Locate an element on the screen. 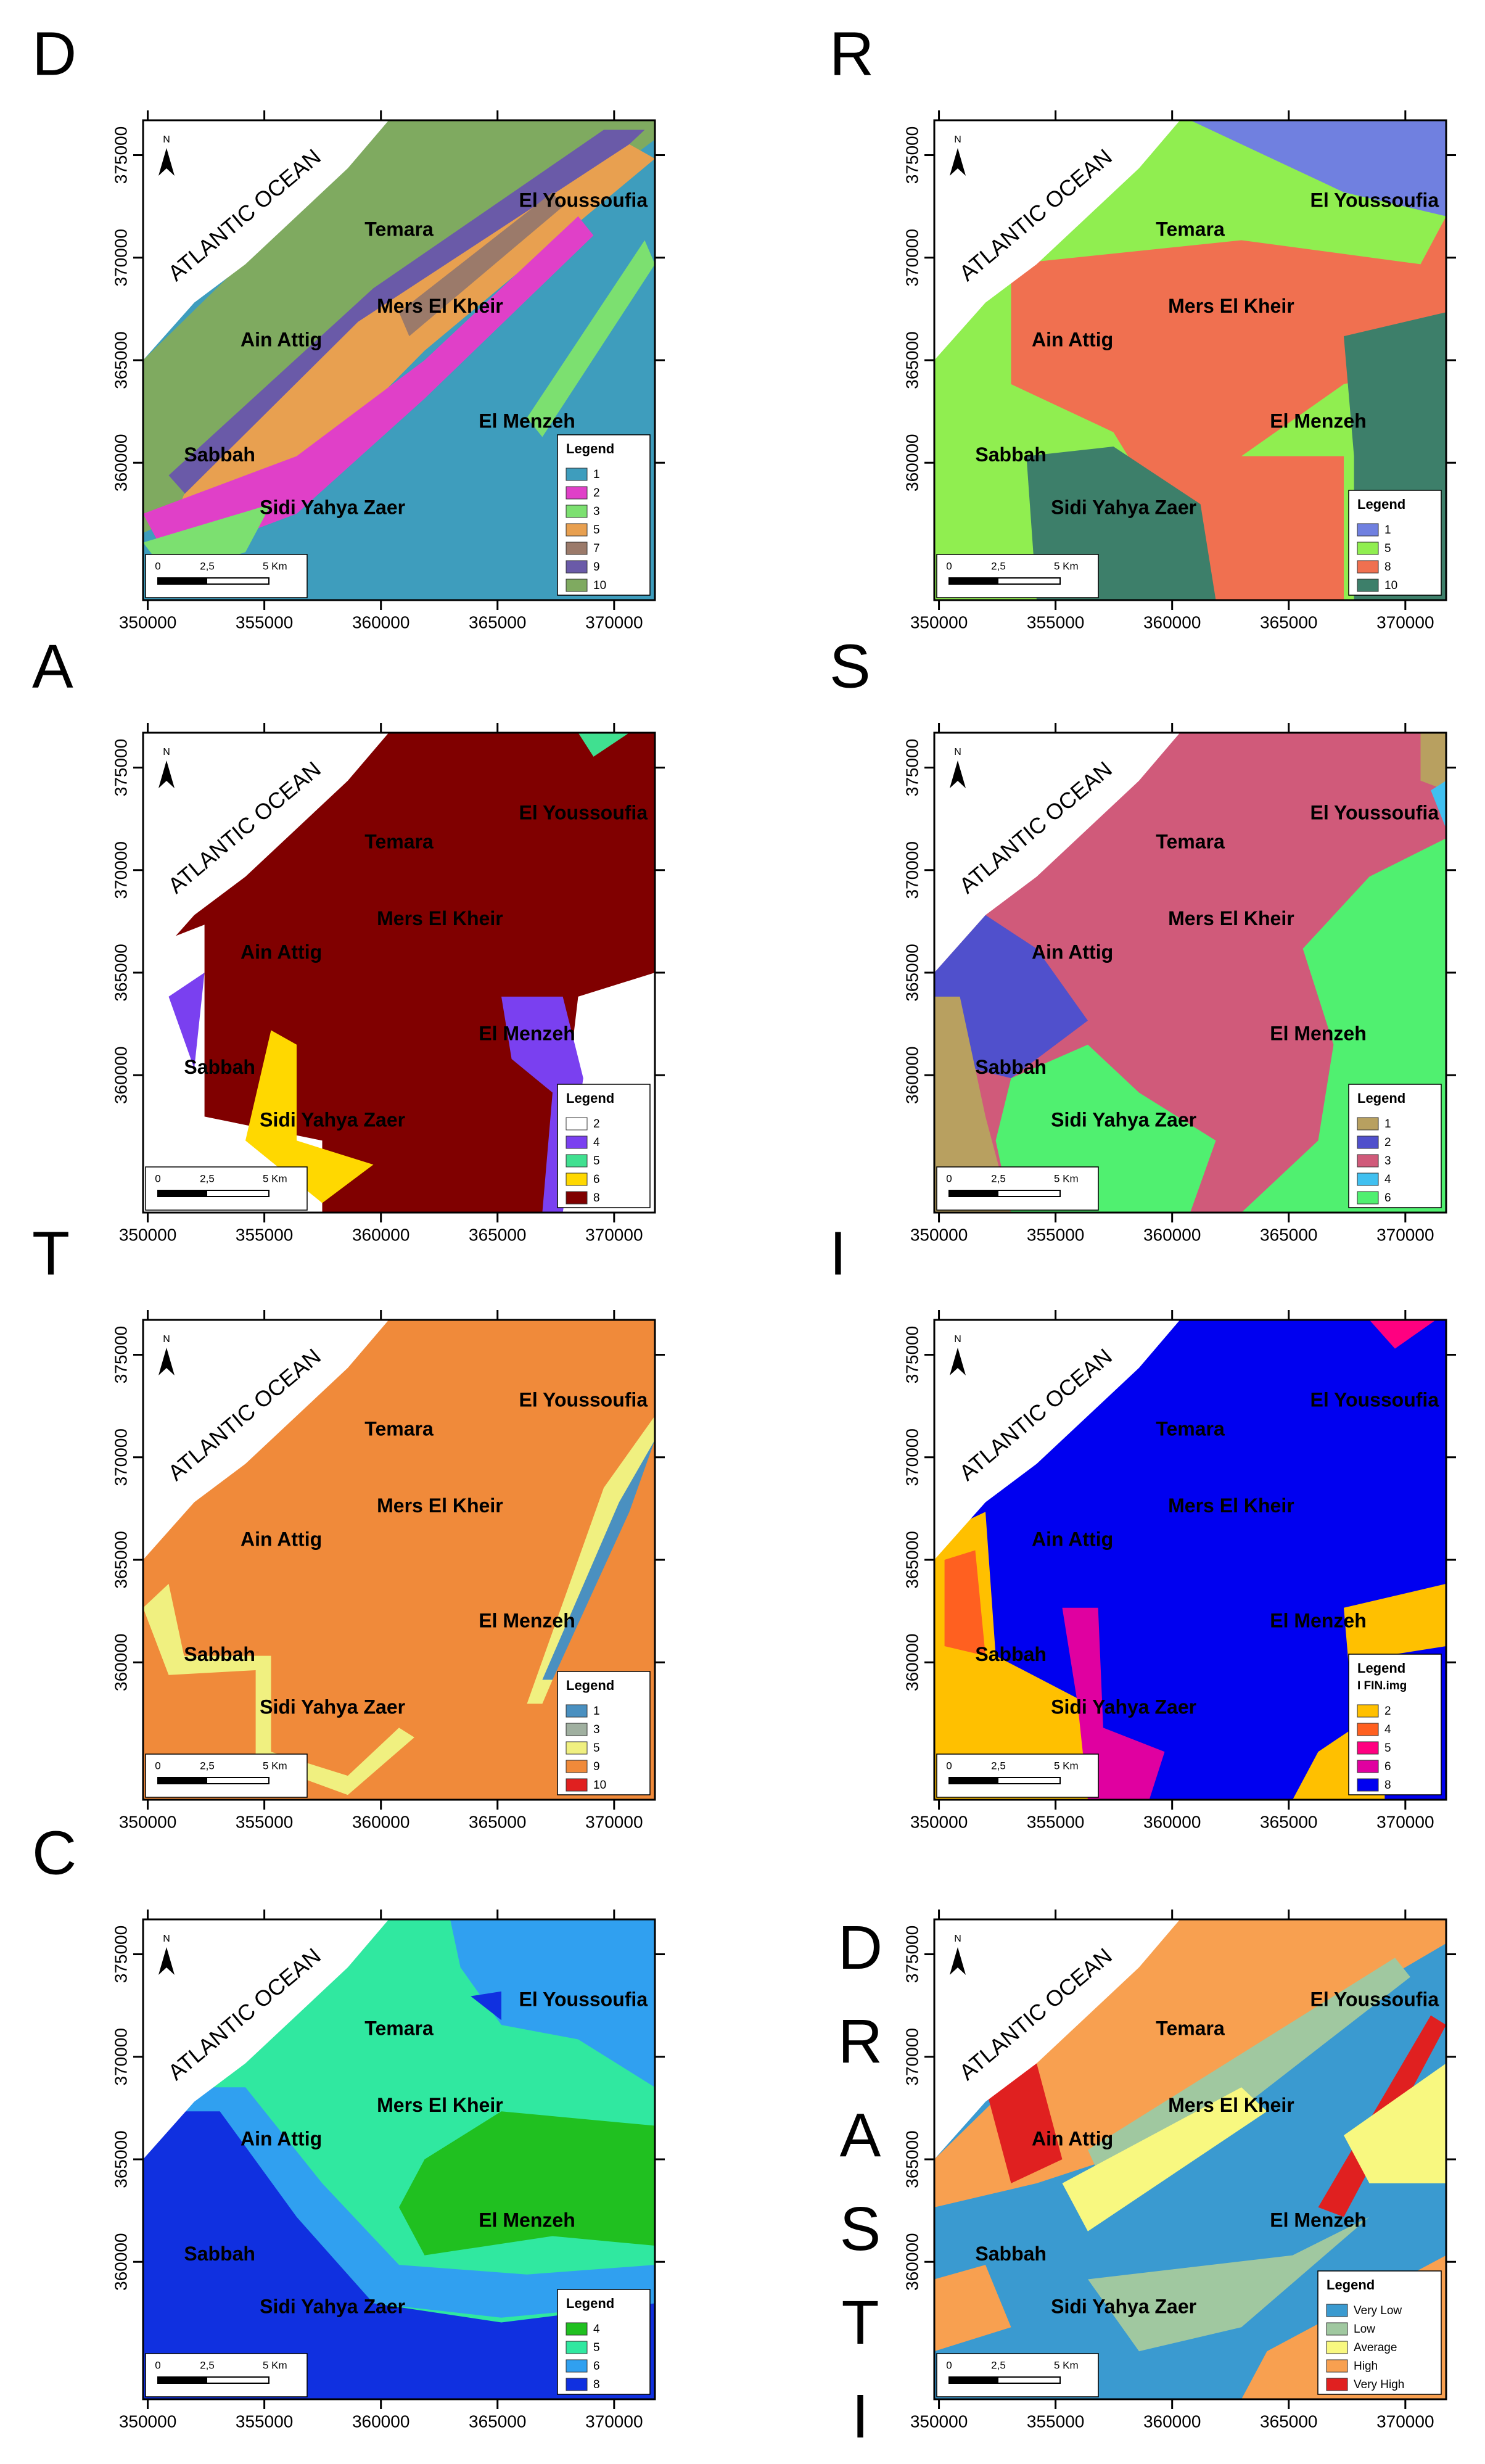 Image resolution: width=1485 pixels, height=2464 pixels. legend-subtitle: I FIN.img is located at coordinates (1382, 1686).